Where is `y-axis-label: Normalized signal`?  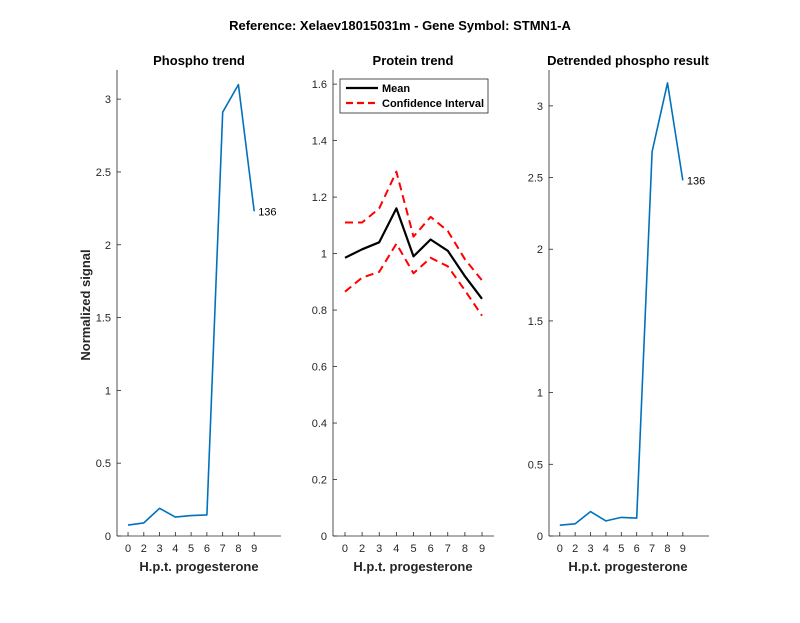 y-axis-label: Normalized signal is located at coordinates (85, 304).